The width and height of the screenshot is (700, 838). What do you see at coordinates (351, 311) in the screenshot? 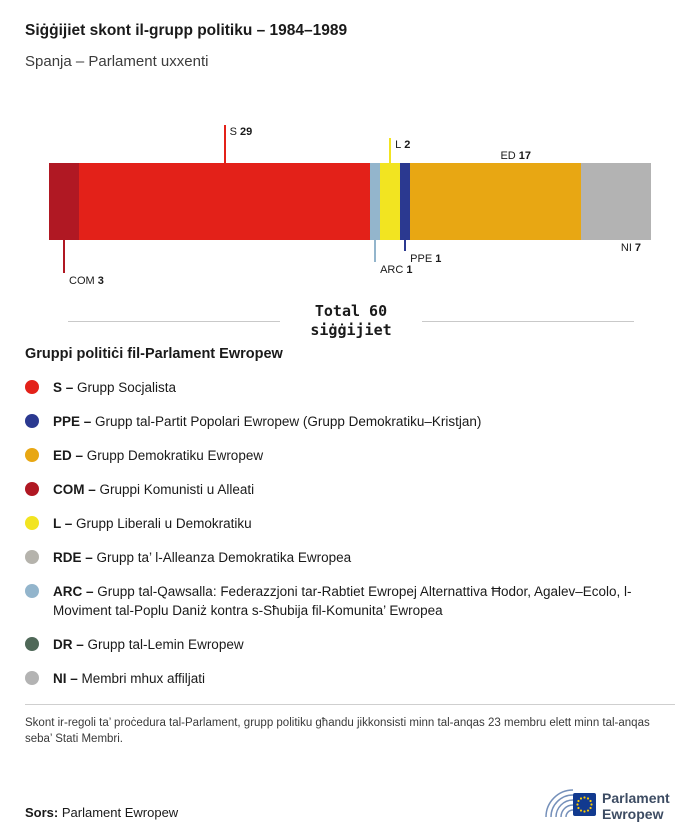
I see `total-seats-line1: Total 60` at bounding box center [351, 311].